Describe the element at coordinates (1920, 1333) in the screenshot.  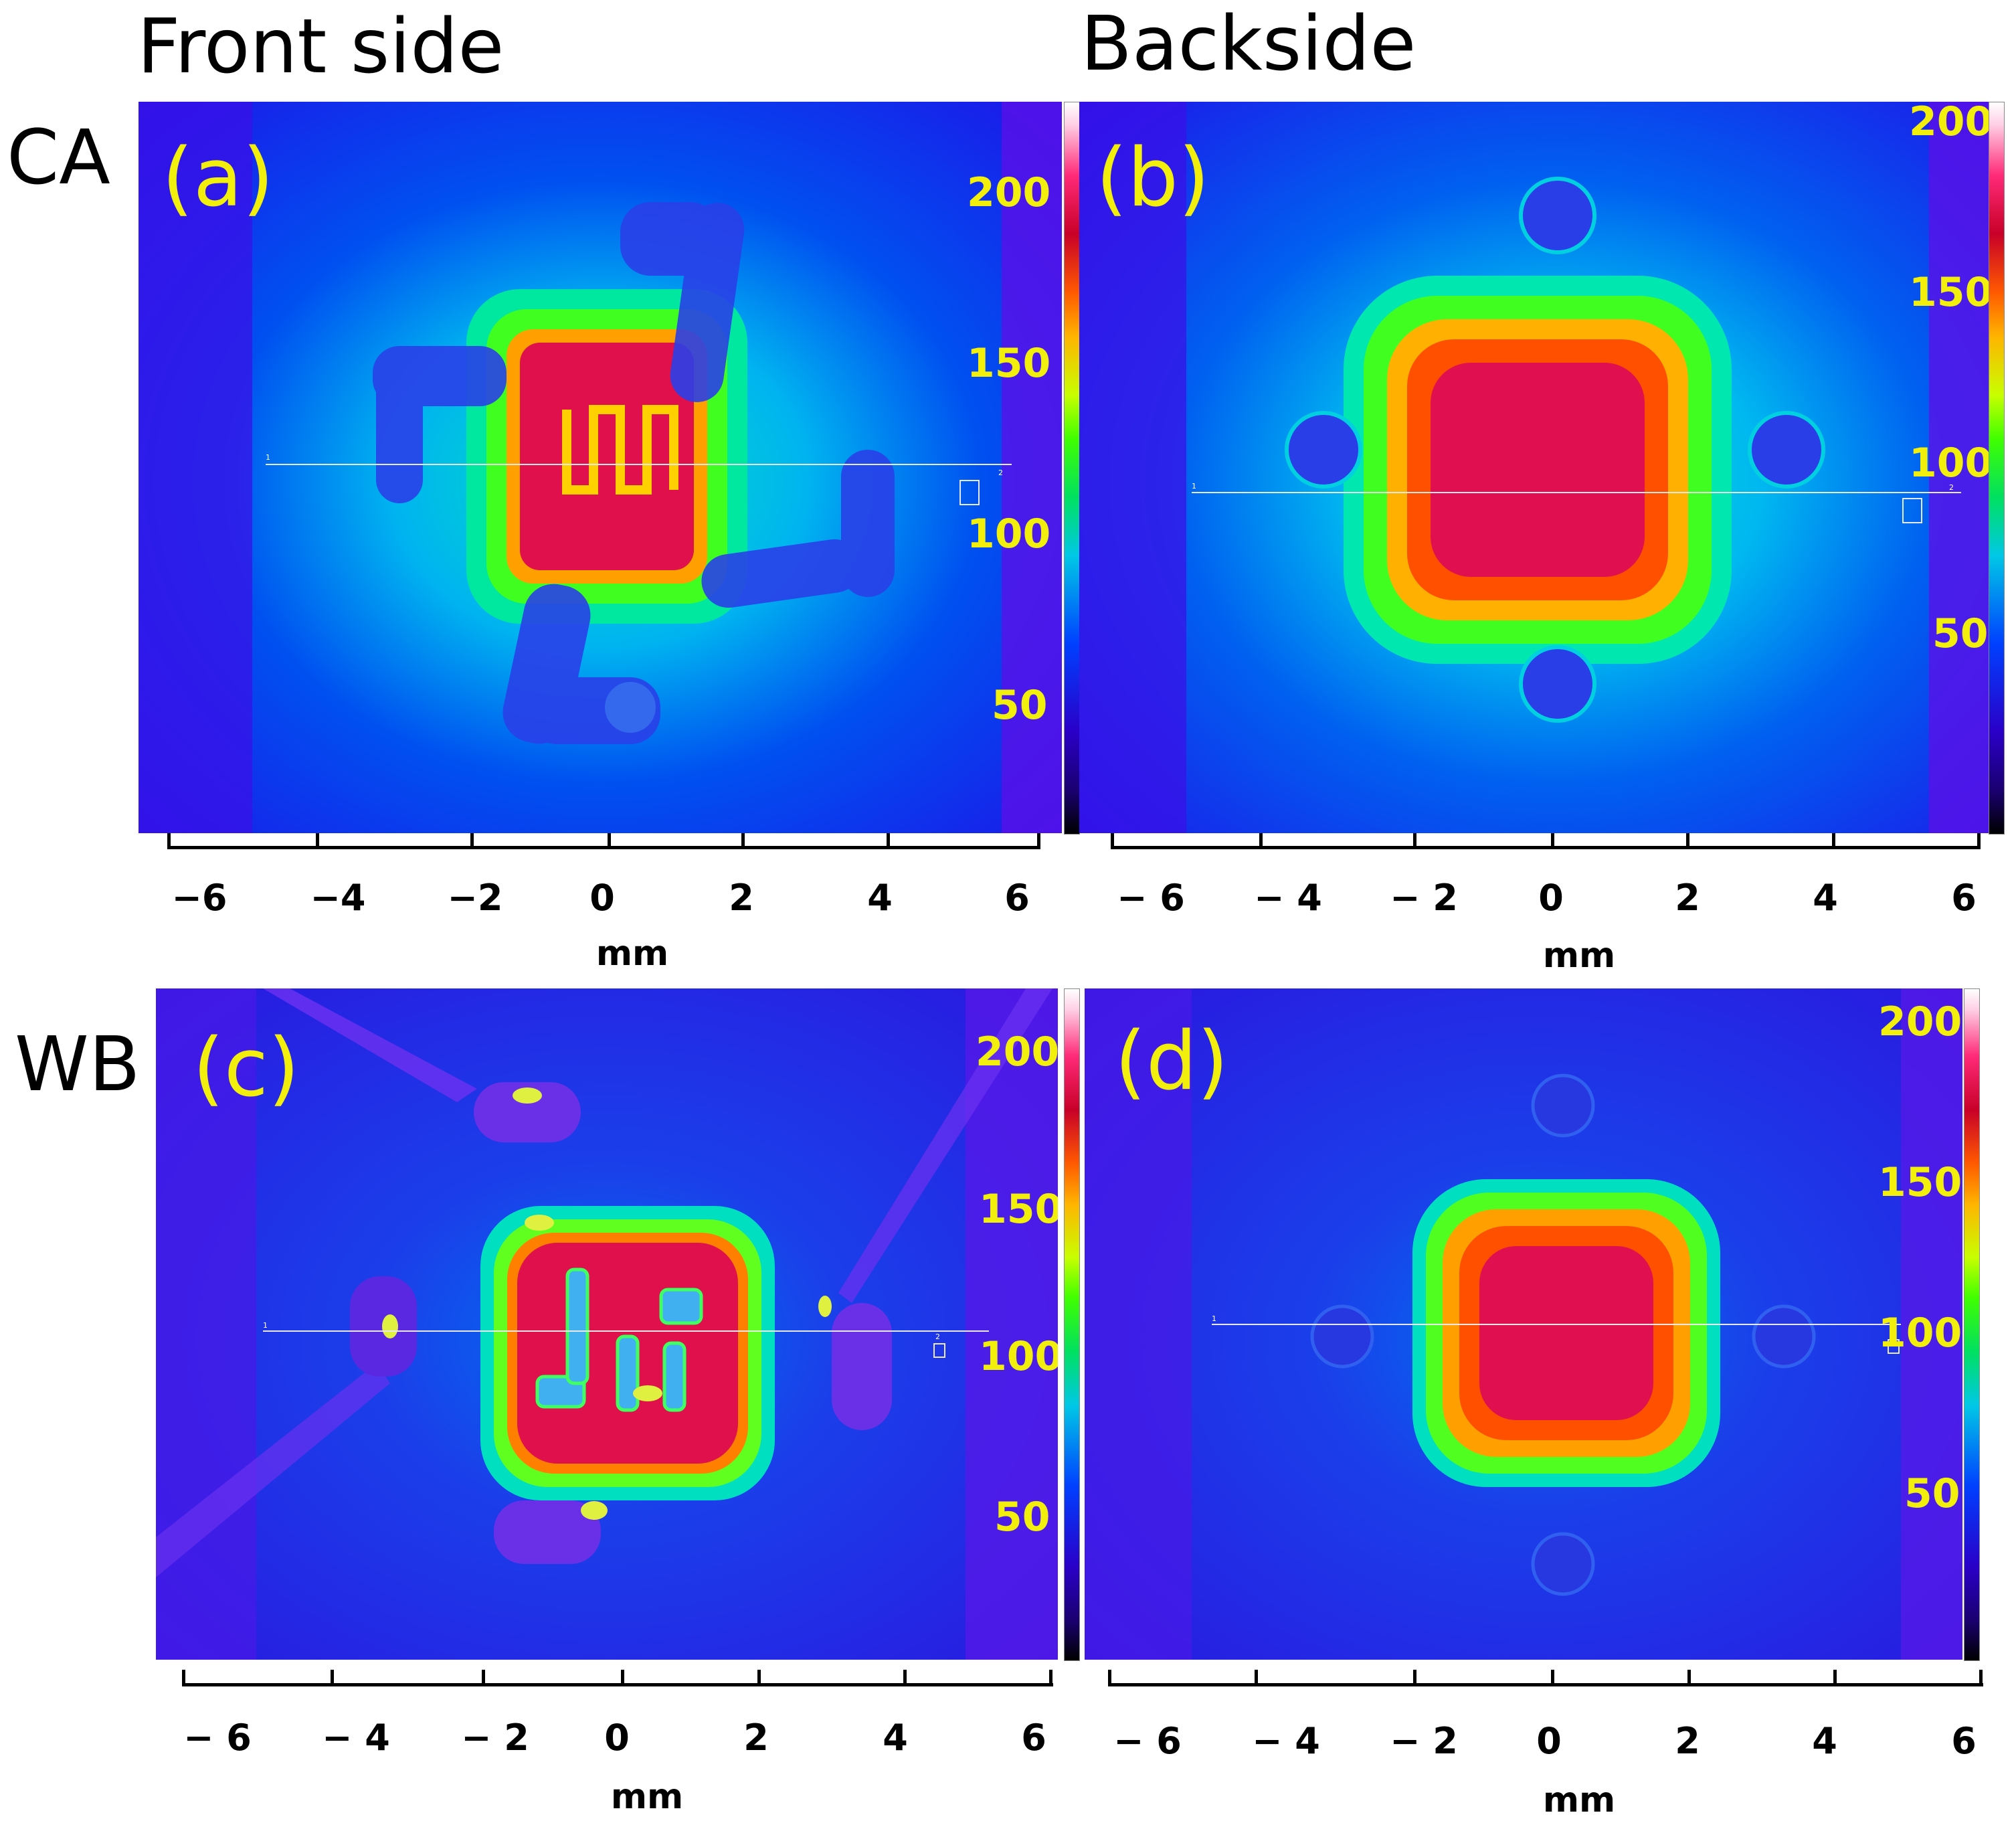
I see `colorbar-tick-d-100: 100` at that location.